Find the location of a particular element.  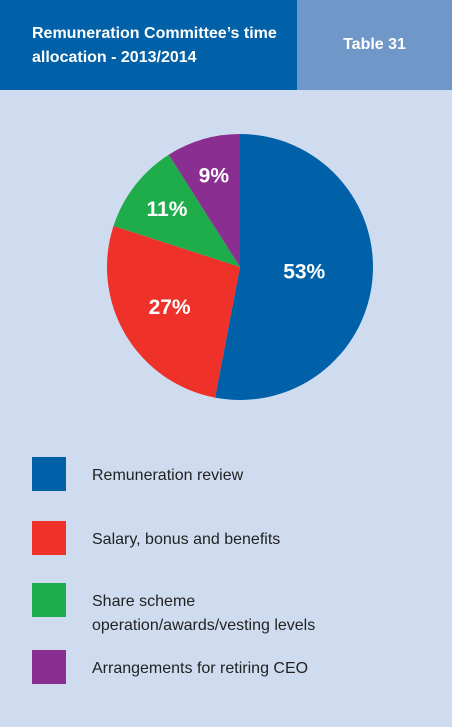

legend-label: Remuneration review is located at coordinates (168, 475).